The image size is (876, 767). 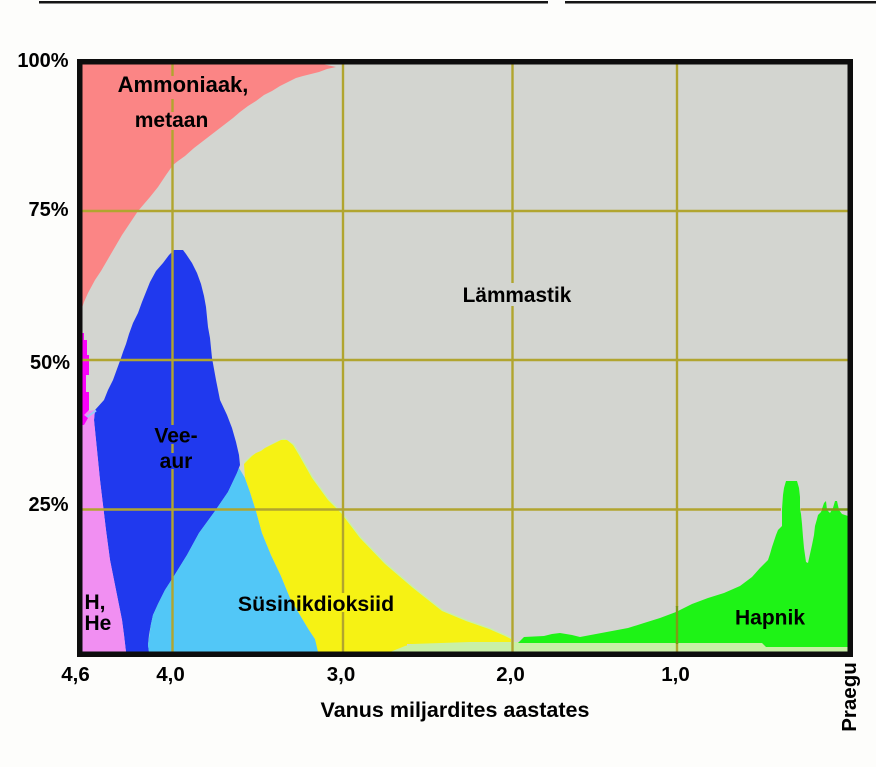 I want to click on svg-text: 100%, so click(x=42, y=61).